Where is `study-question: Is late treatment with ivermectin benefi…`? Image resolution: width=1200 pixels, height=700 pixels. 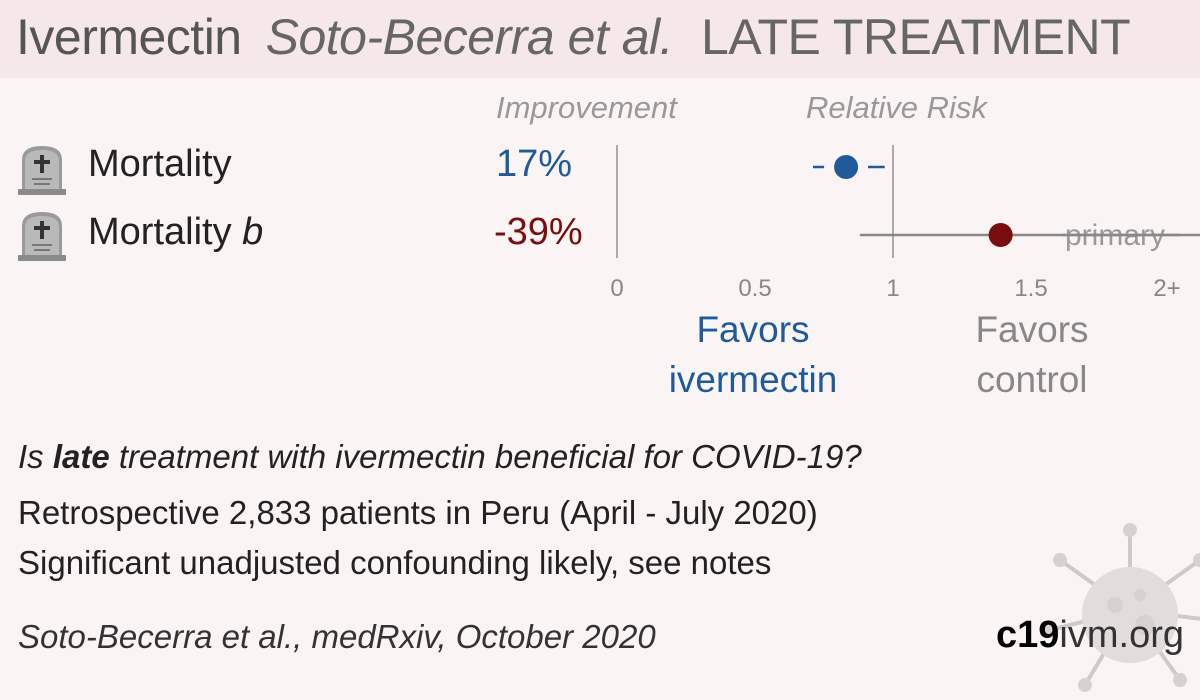 study-question: Is late treatment with ivermectin benefi… is located at coordinates (440, 456).